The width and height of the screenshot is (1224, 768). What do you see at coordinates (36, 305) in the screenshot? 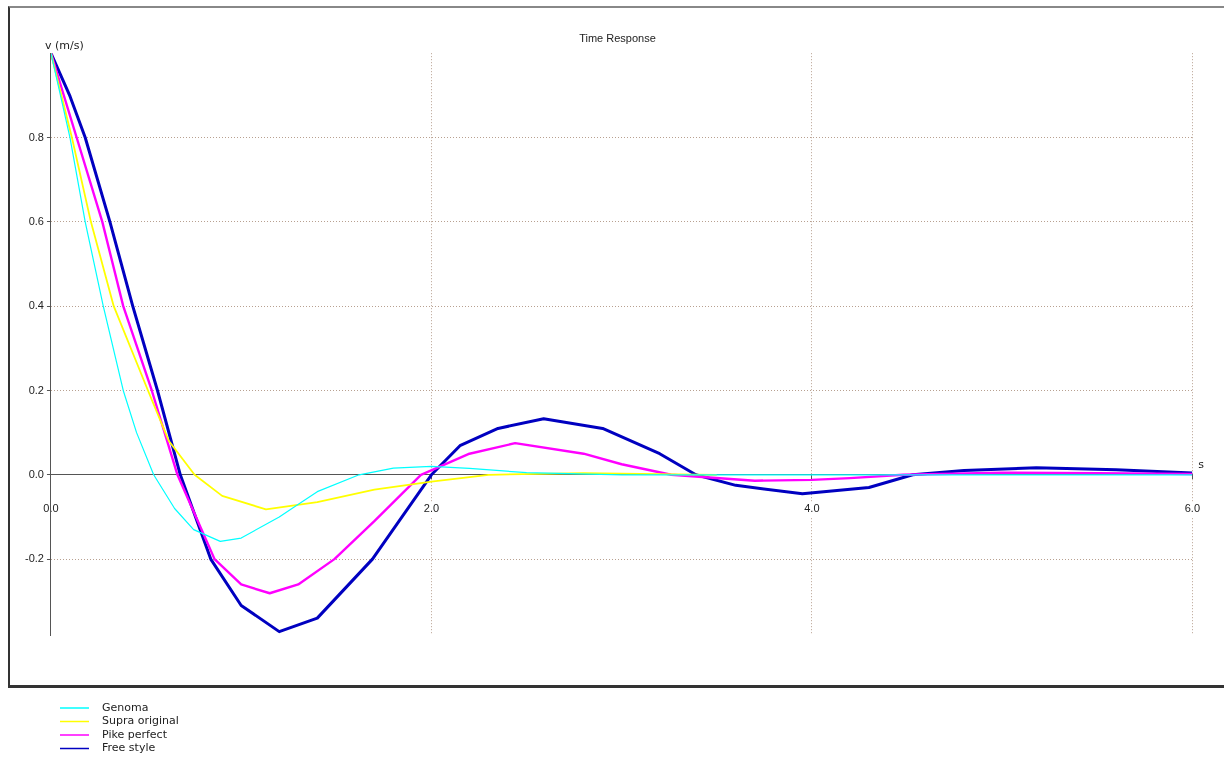
I see `y-tick-label: 0.4` at bounding box center [36, 305].